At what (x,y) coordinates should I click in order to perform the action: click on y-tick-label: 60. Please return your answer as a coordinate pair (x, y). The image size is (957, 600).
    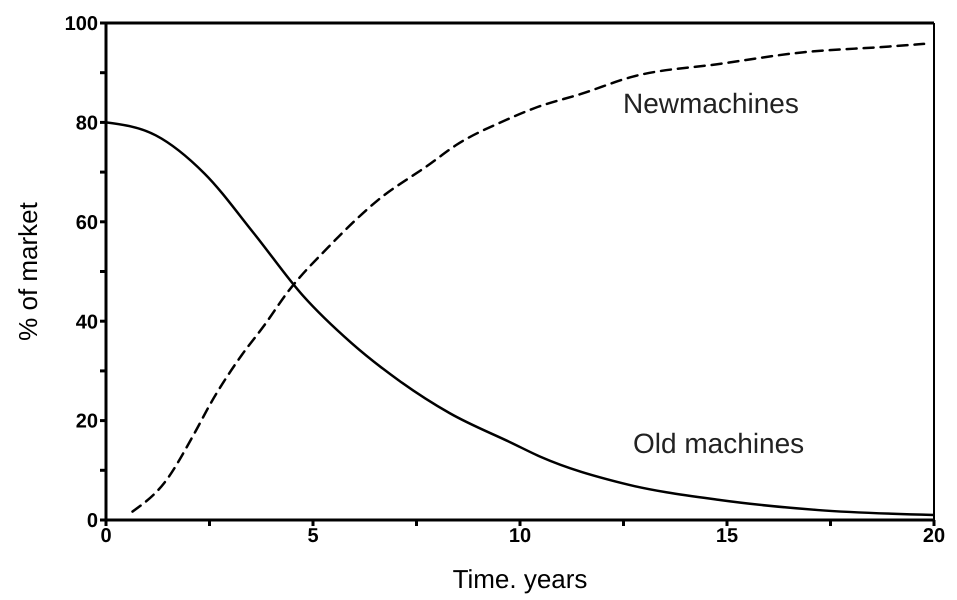
    Looking at the image, I should click on (87, 223).